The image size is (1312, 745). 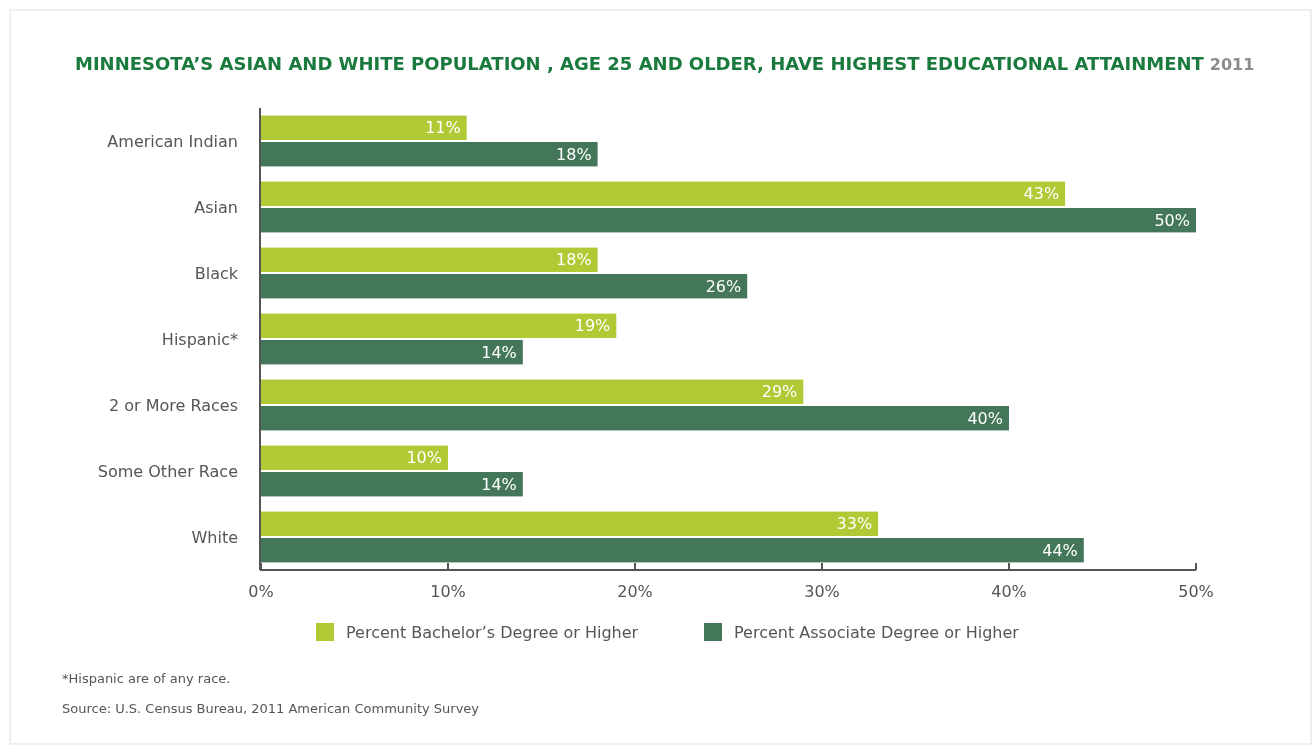 I want to click on text: *Hispanic are of any race., so click(x=146, y=678).